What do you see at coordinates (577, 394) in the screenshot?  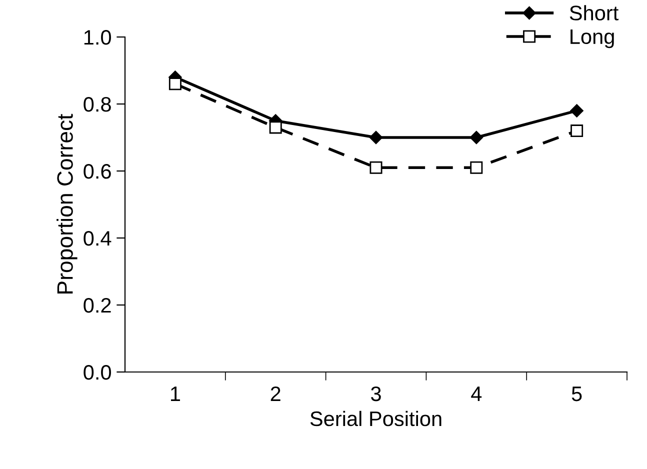 I see `x-tick-label: 5` at bounding box center [577, 394].